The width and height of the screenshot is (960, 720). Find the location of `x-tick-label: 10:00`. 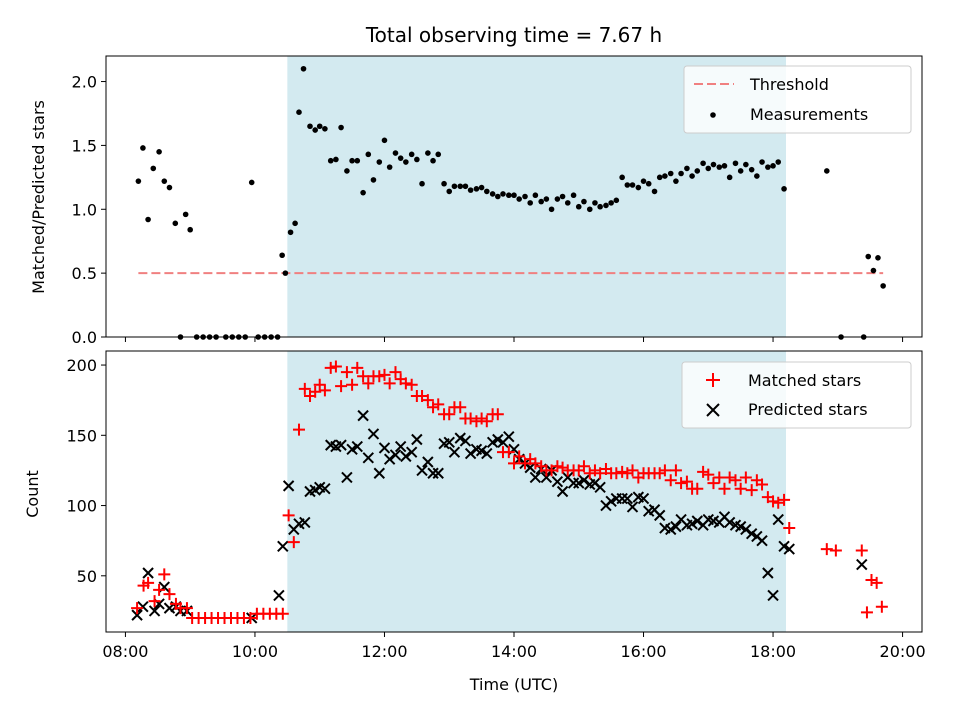

x-tick-label: 10:00 is located at coordinates (255, 651).